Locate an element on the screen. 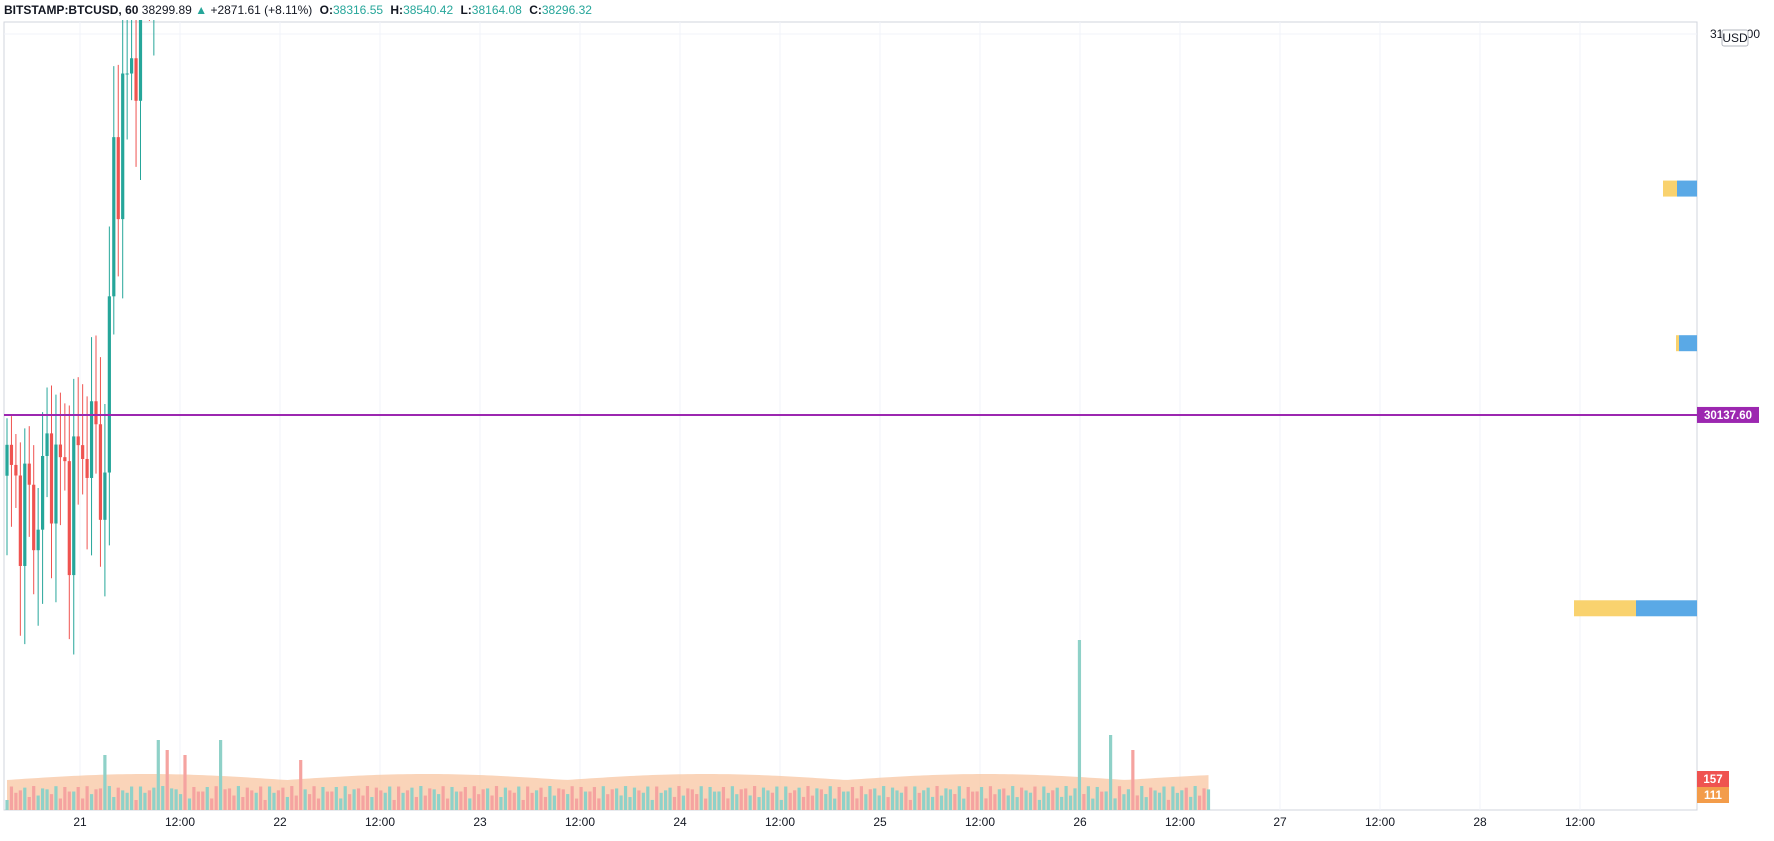  volume-profile-bar-up is located at coordinates (1687, 188).